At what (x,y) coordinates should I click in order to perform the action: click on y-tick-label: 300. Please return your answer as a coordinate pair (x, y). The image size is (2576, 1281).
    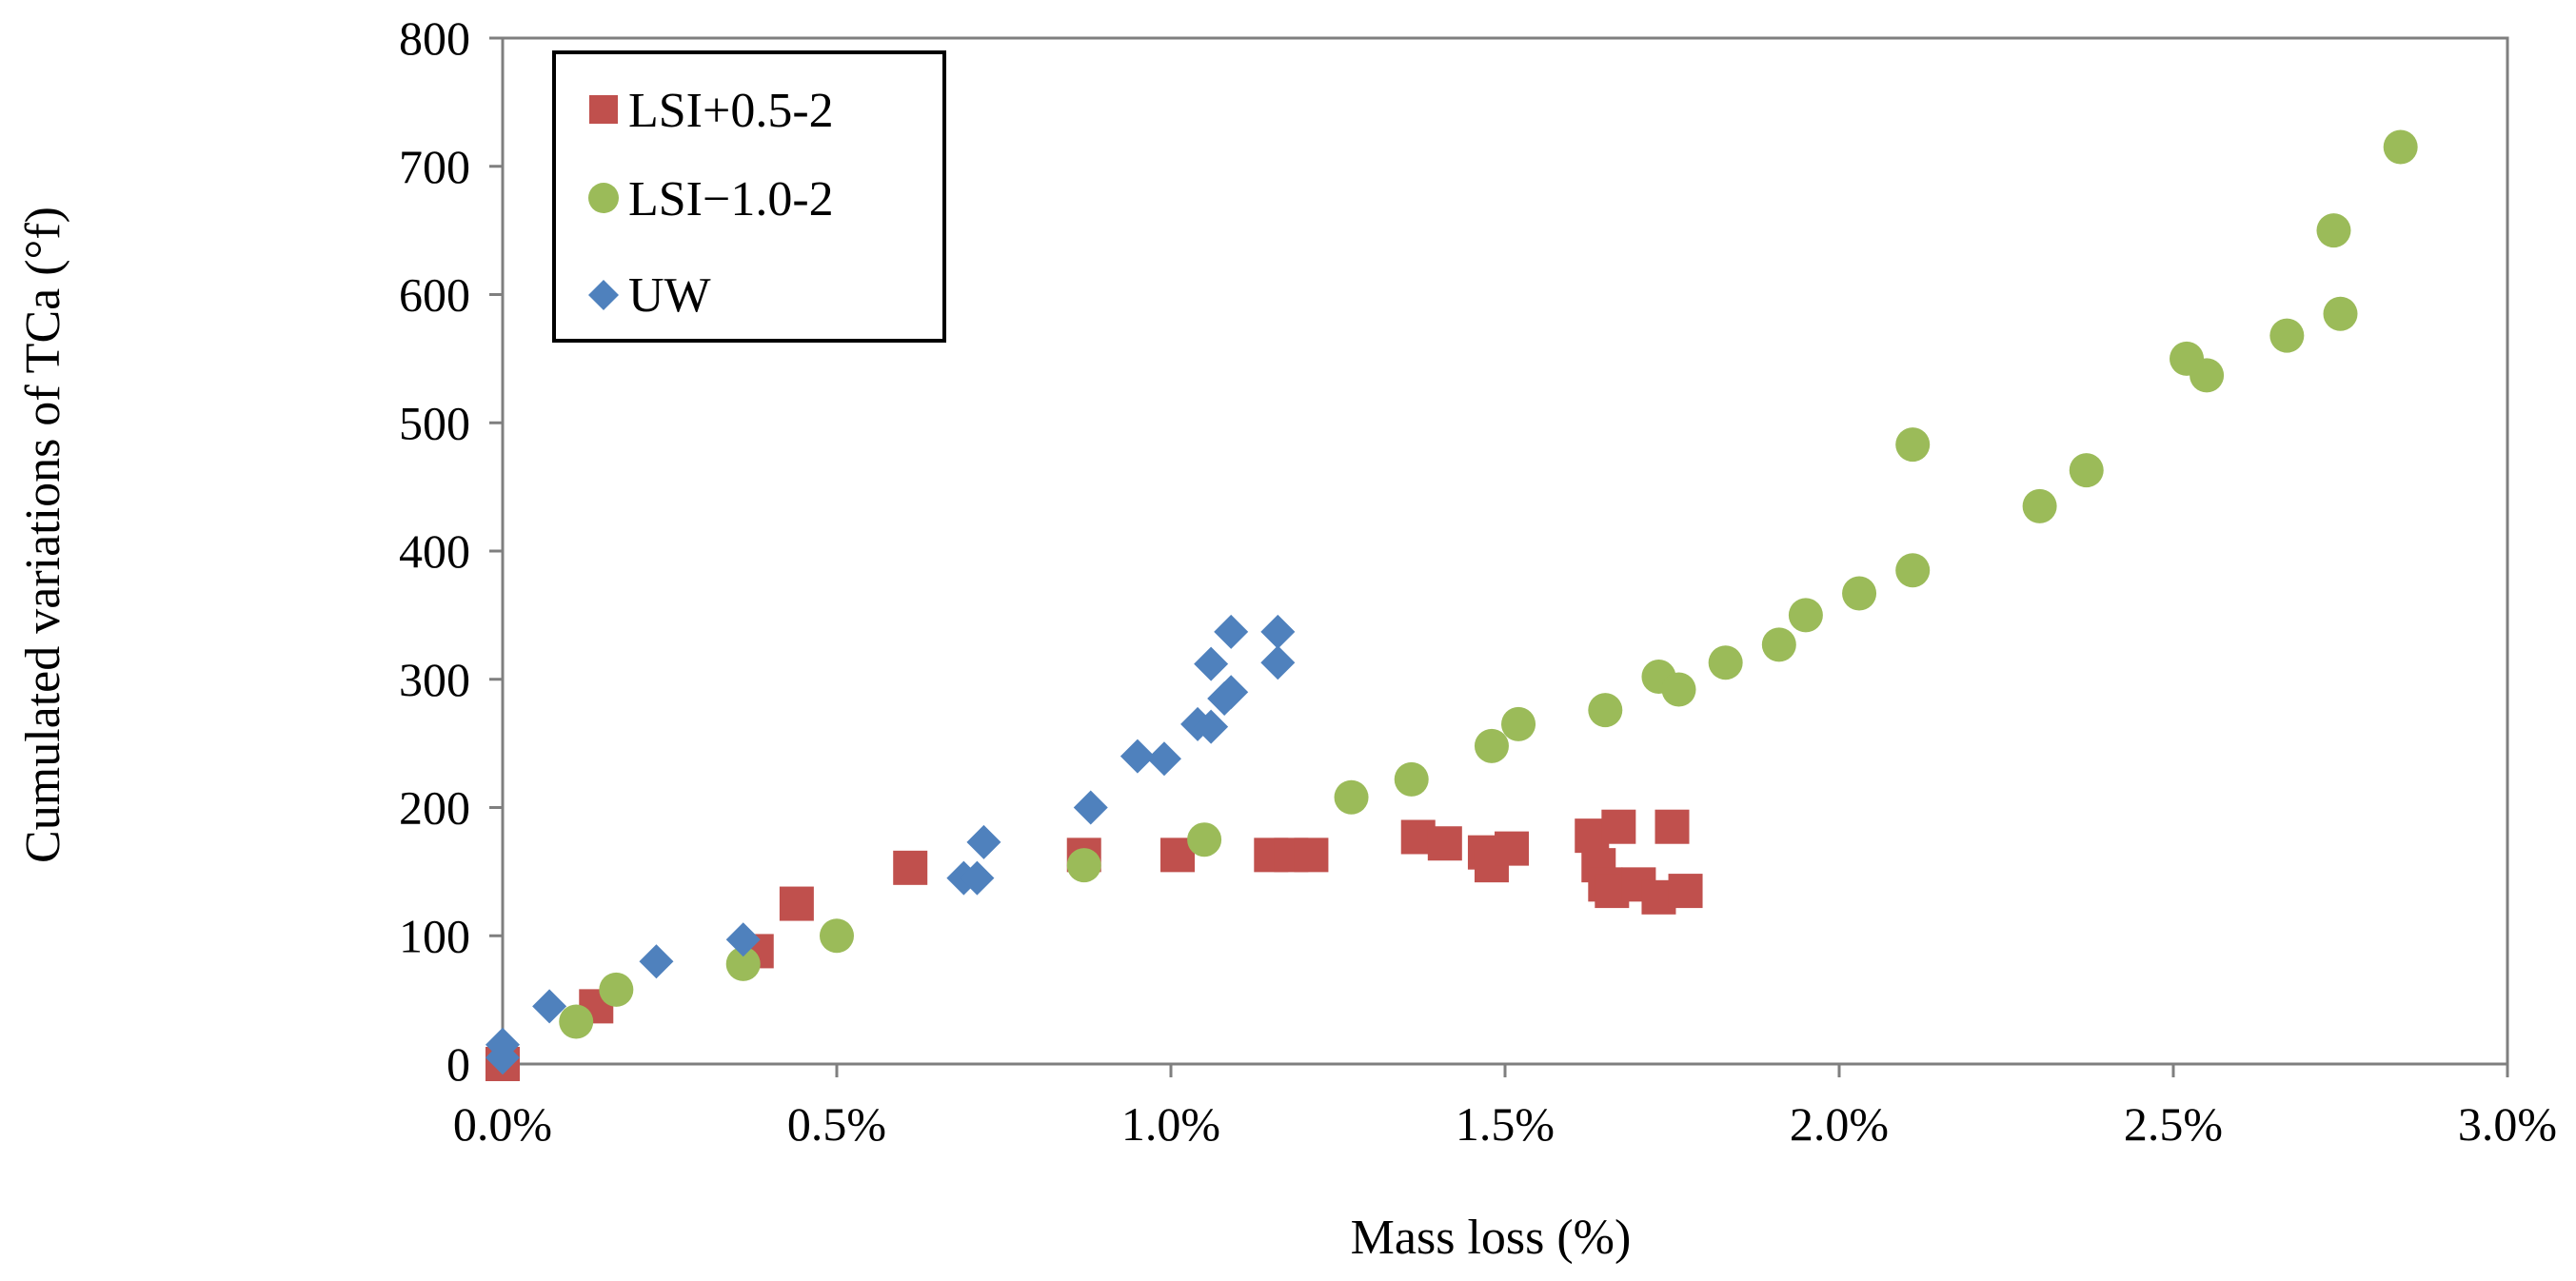
    Looking at the image, I should click on (434, 679).